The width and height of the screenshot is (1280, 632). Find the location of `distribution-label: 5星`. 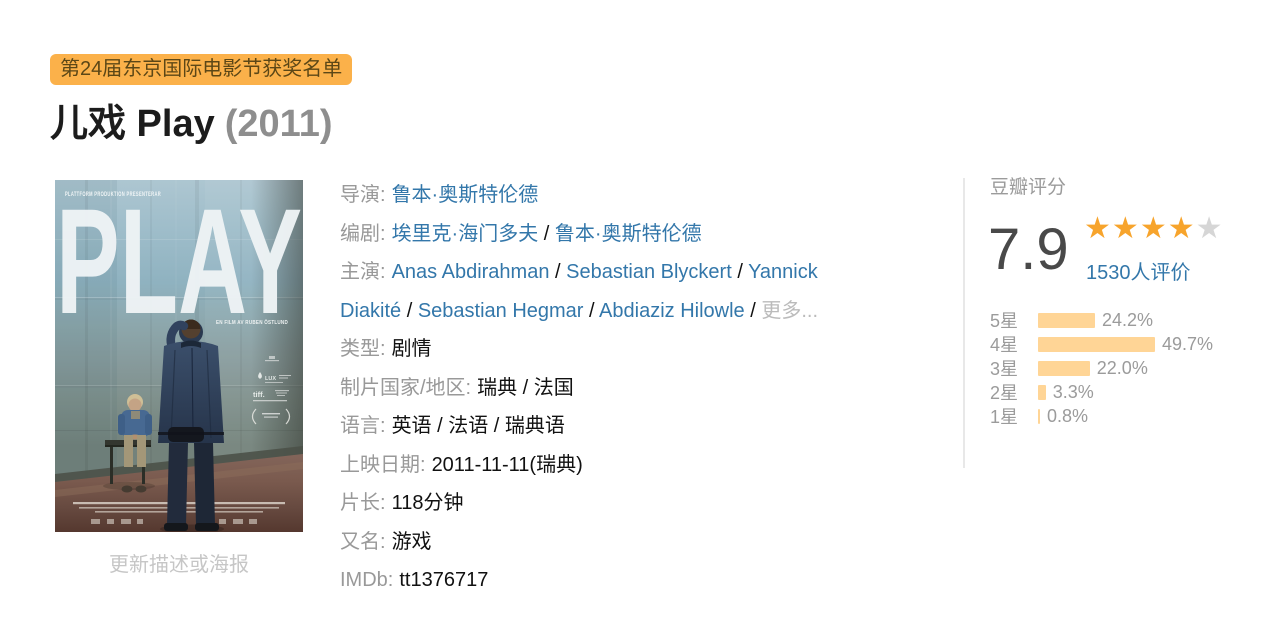

distribution-label: 5星 is located at coordinates (1004, 321).